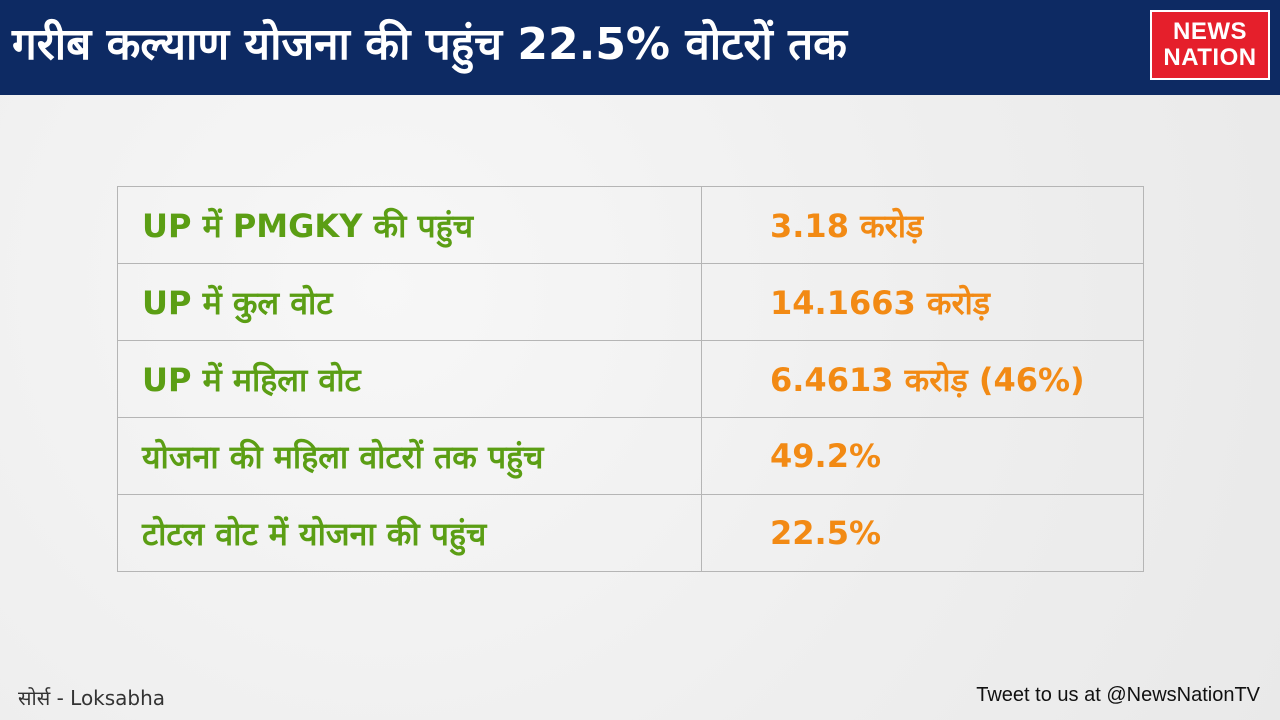 This screenshot has width=1280, height=720. Describe the element at coordinates (409, 302) in the screenshot. I see `row-label: UP में कुल वोट` at that location.